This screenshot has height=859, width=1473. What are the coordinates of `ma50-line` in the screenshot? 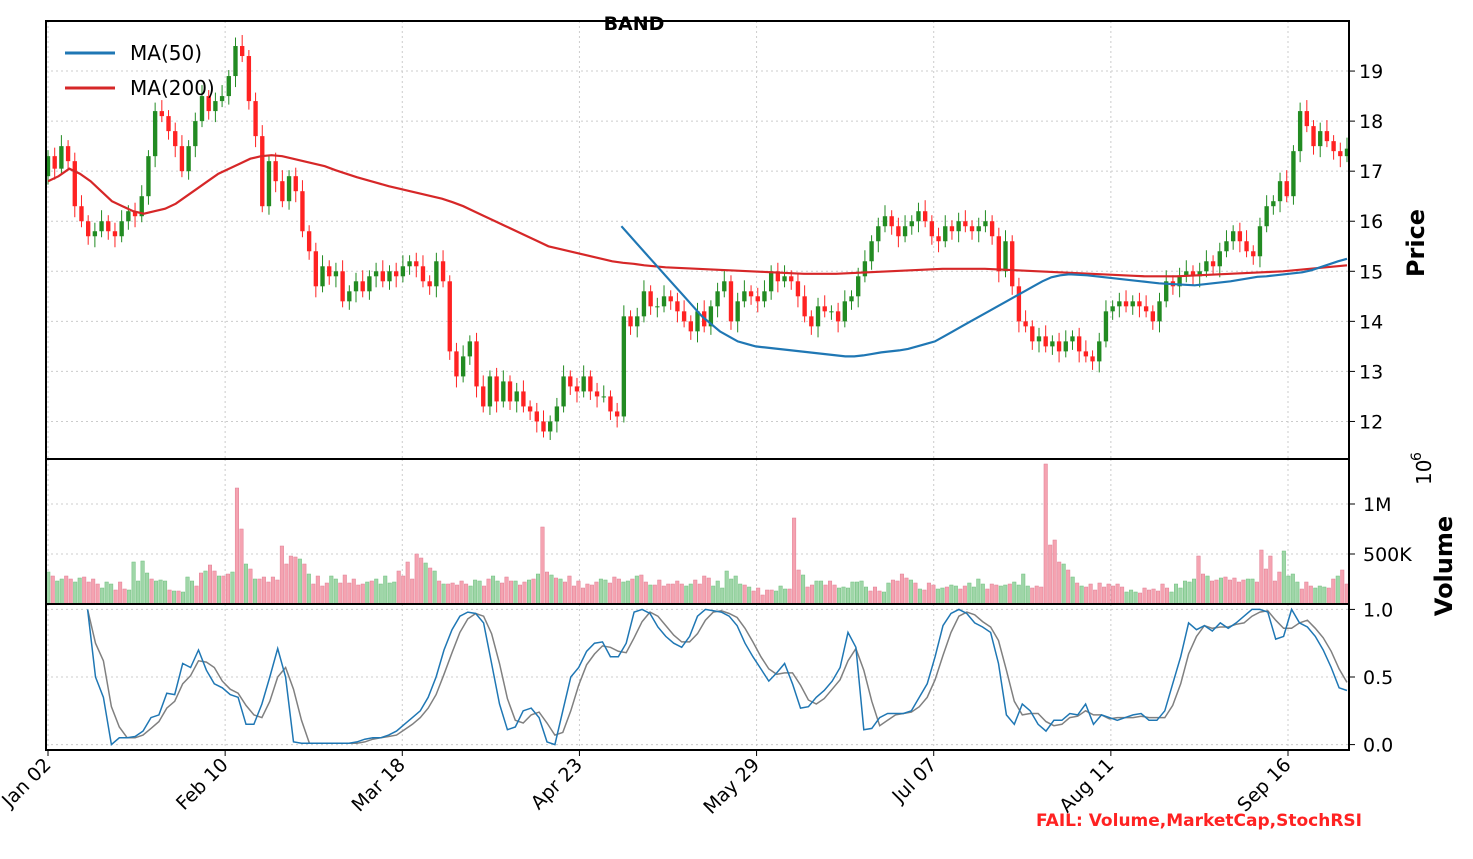 It's located at (984, 291).